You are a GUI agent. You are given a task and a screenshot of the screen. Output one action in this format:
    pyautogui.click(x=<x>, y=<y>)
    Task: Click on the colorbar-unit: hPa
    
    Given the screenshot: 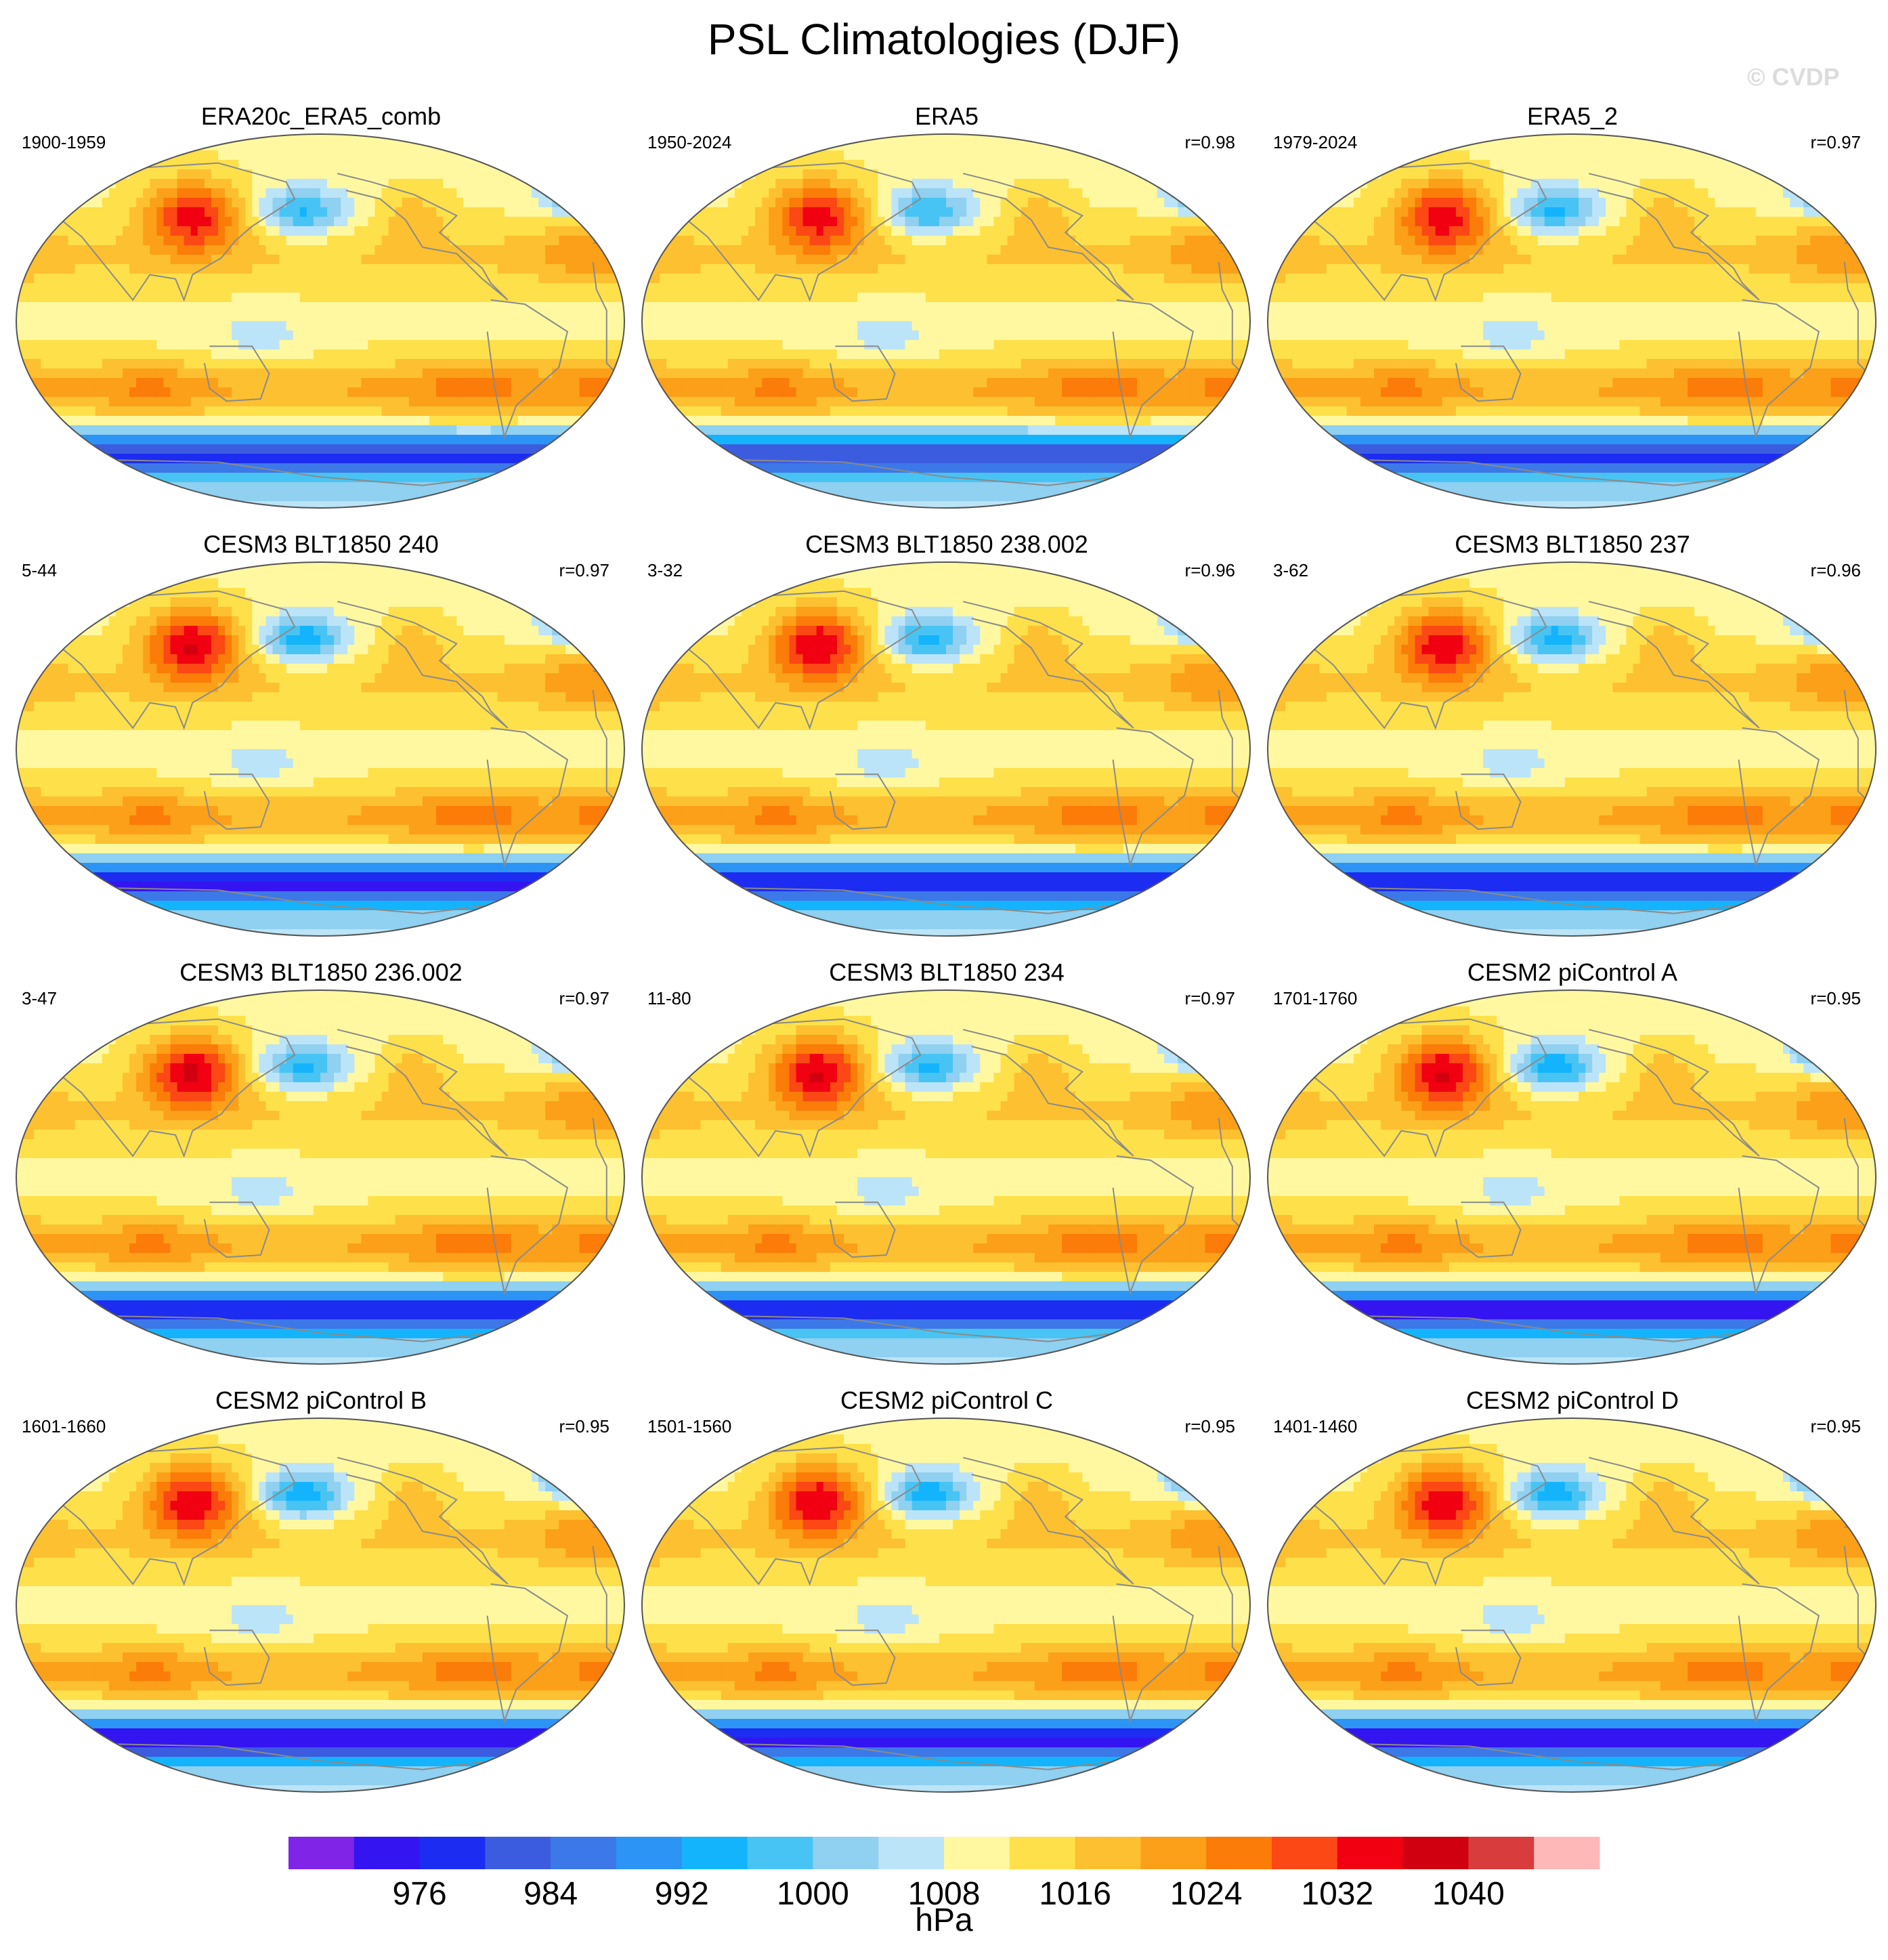 What is the action you would take?
    pyautogui.click(x=944, y=1921)
    